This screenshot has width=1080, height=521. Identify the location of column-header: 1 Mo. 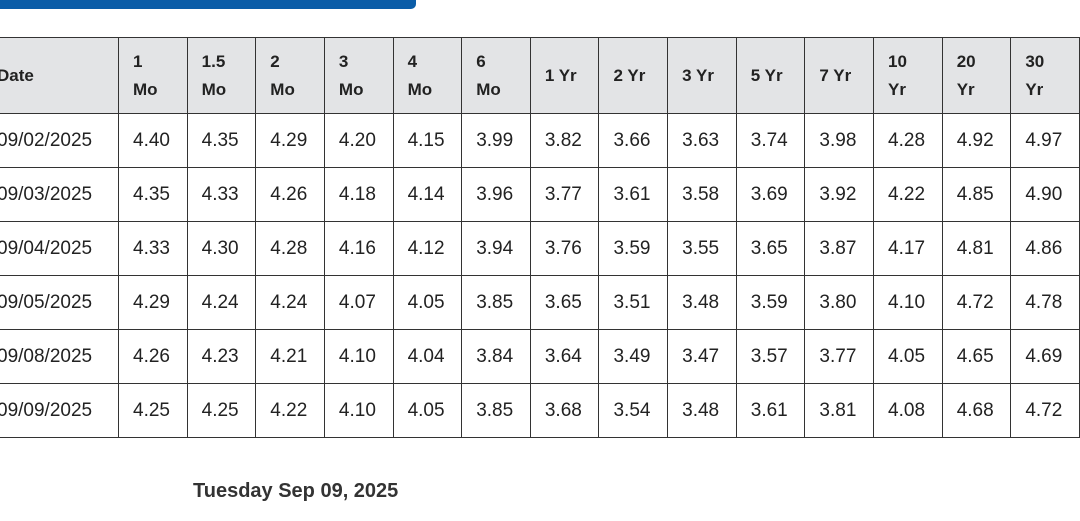
(153, 75).